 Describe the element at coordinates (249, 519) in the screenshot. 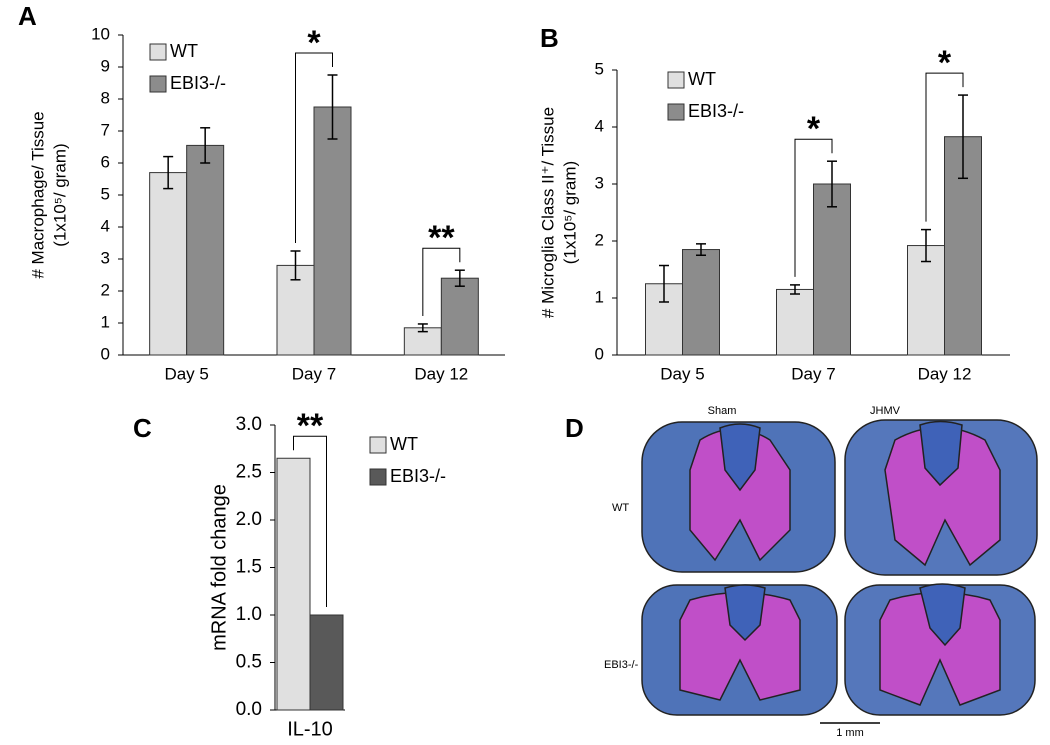

I see `y-tick-label: 2.0` at that location.